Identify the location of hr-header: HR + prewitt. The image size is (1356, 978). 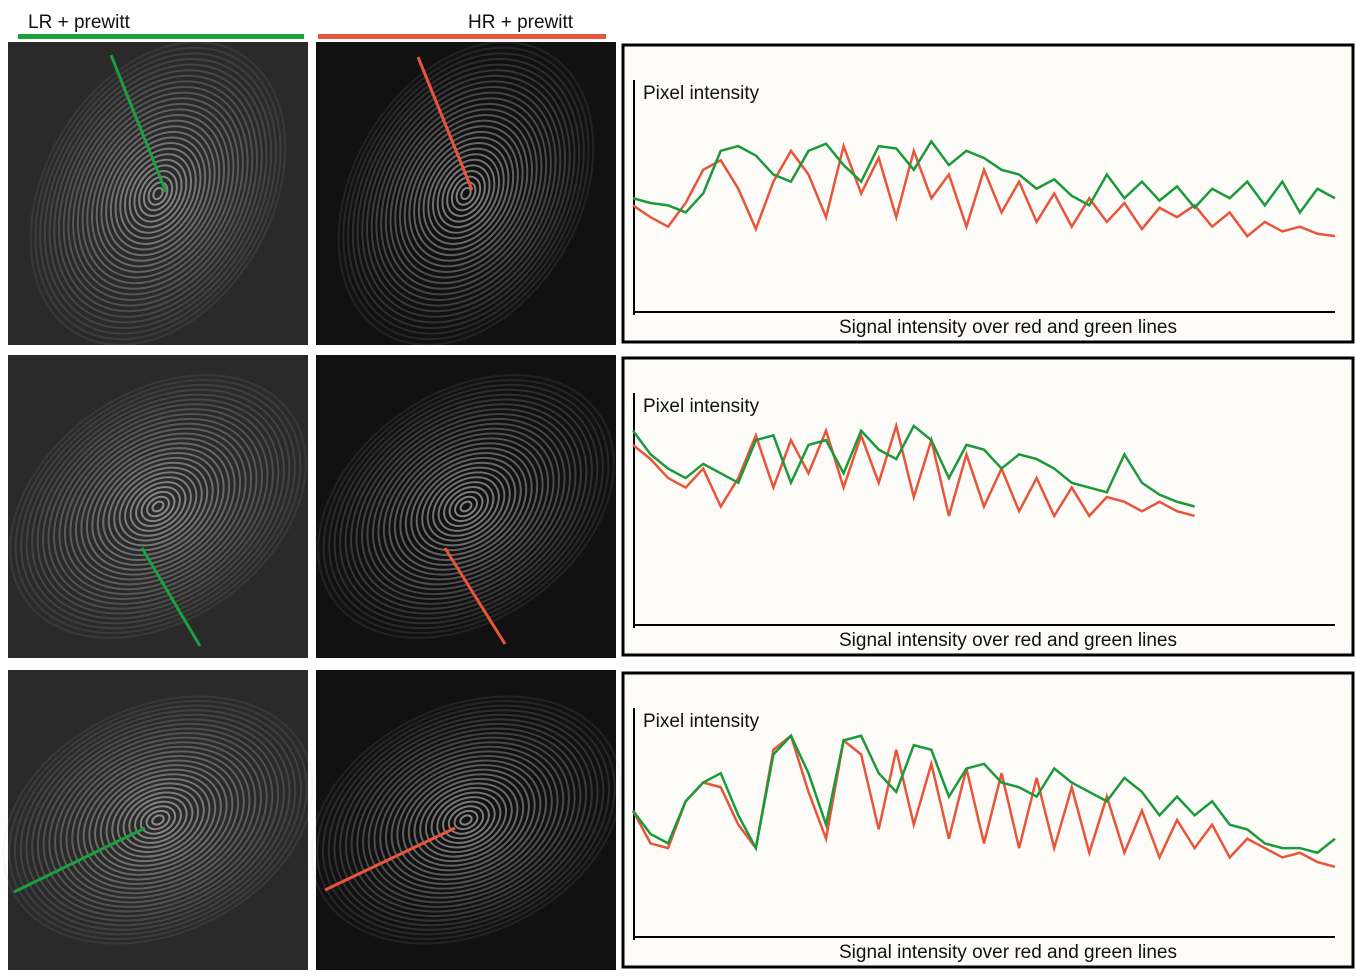
(521, 22).